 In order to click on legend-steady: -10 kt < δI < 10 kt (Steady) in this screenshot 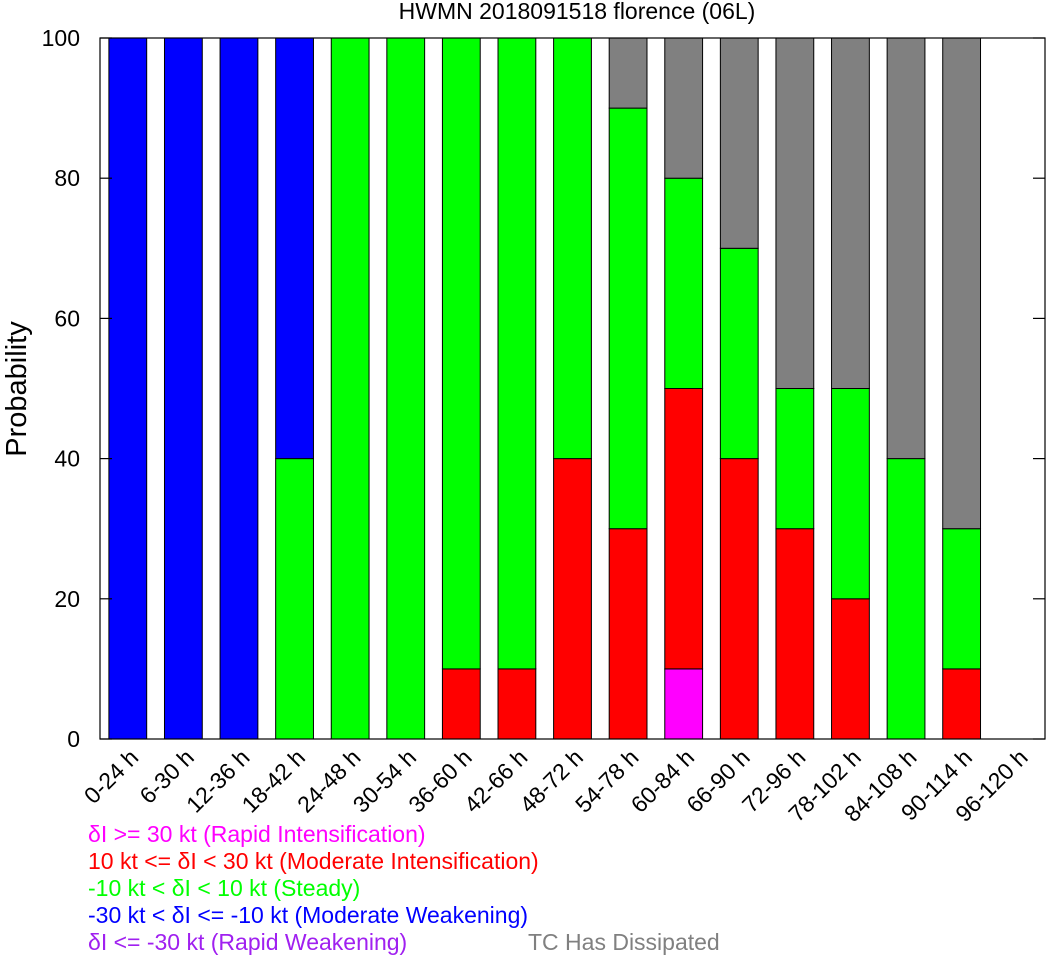, I will do `click(224, 888)`.